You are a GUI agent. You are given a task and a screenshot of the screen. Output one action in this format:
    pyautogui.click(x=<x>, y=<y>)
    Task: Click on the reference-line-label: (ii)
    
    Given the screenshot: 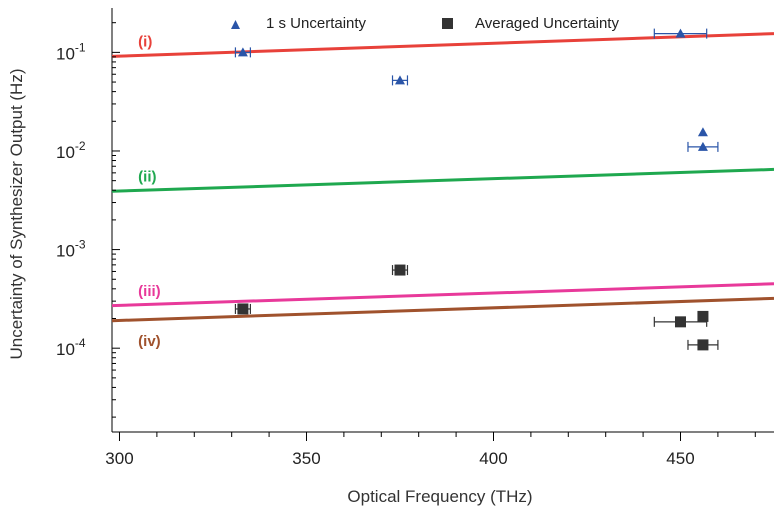 What is the action you would take?
    pyautogui.click(x=147, y=176)
    